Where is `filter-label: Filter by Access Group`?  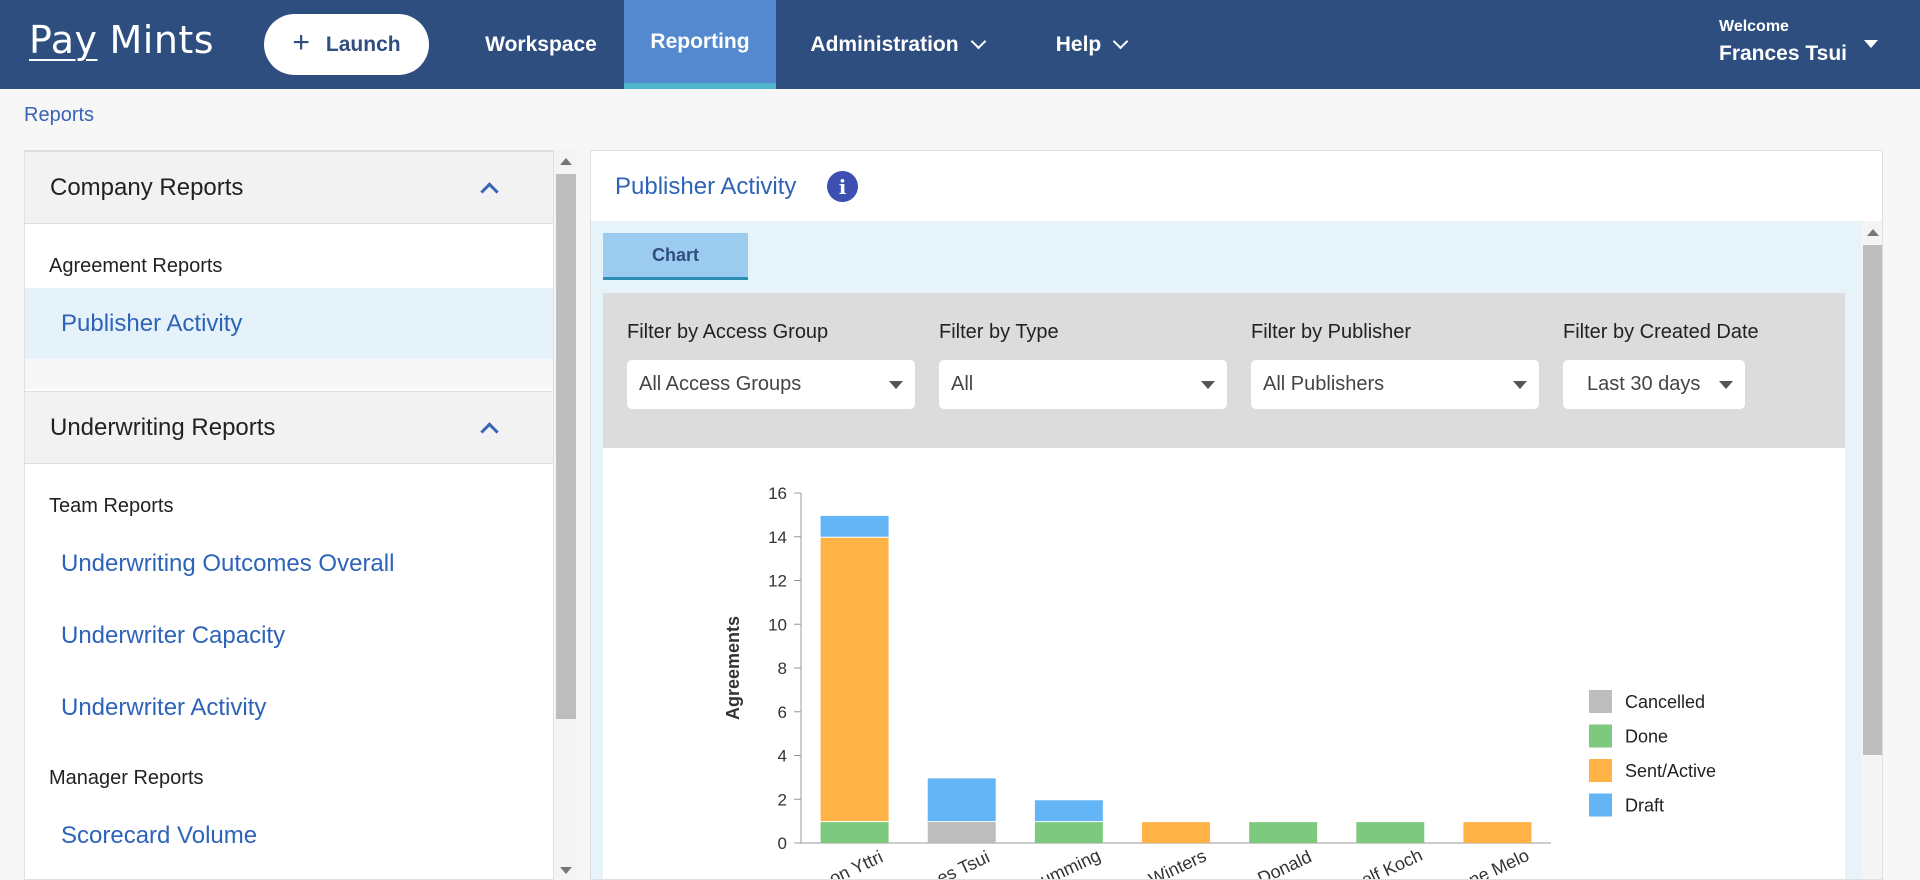
filter-label: Filter by Access Group is located at coordinates (728, 332).